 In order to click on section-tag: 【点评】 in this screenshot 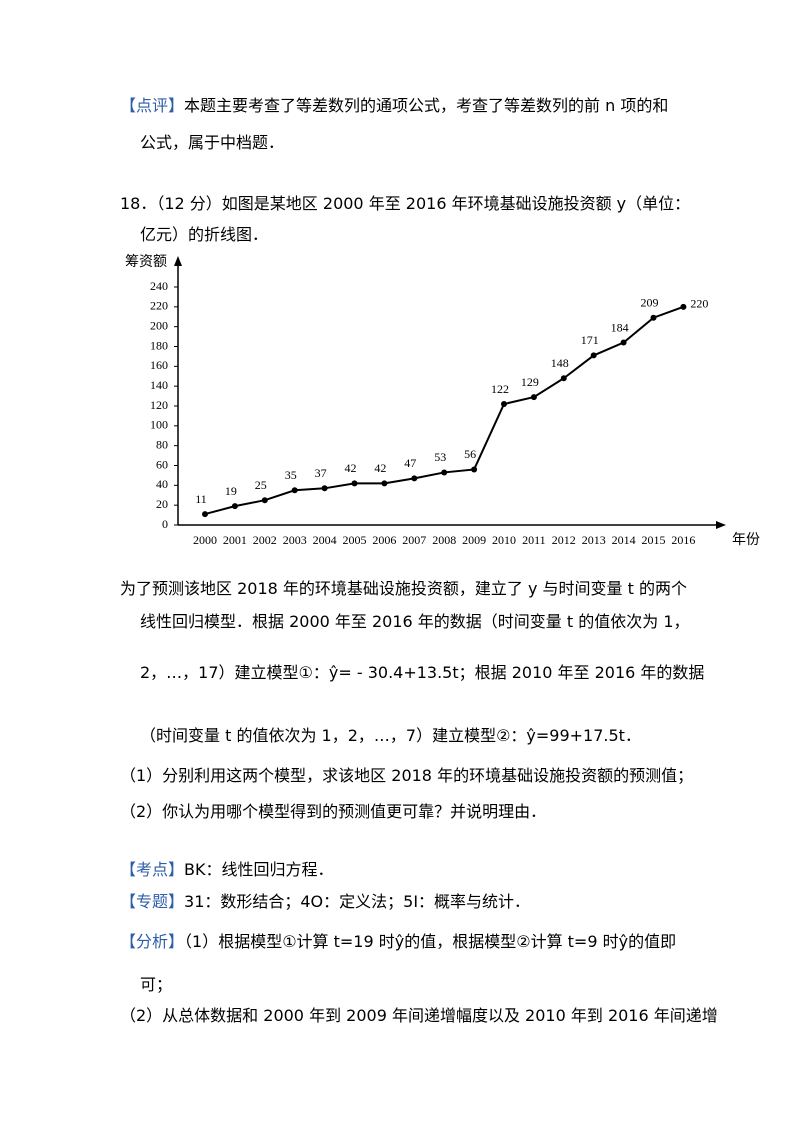, I will do `click(152, 105)`.